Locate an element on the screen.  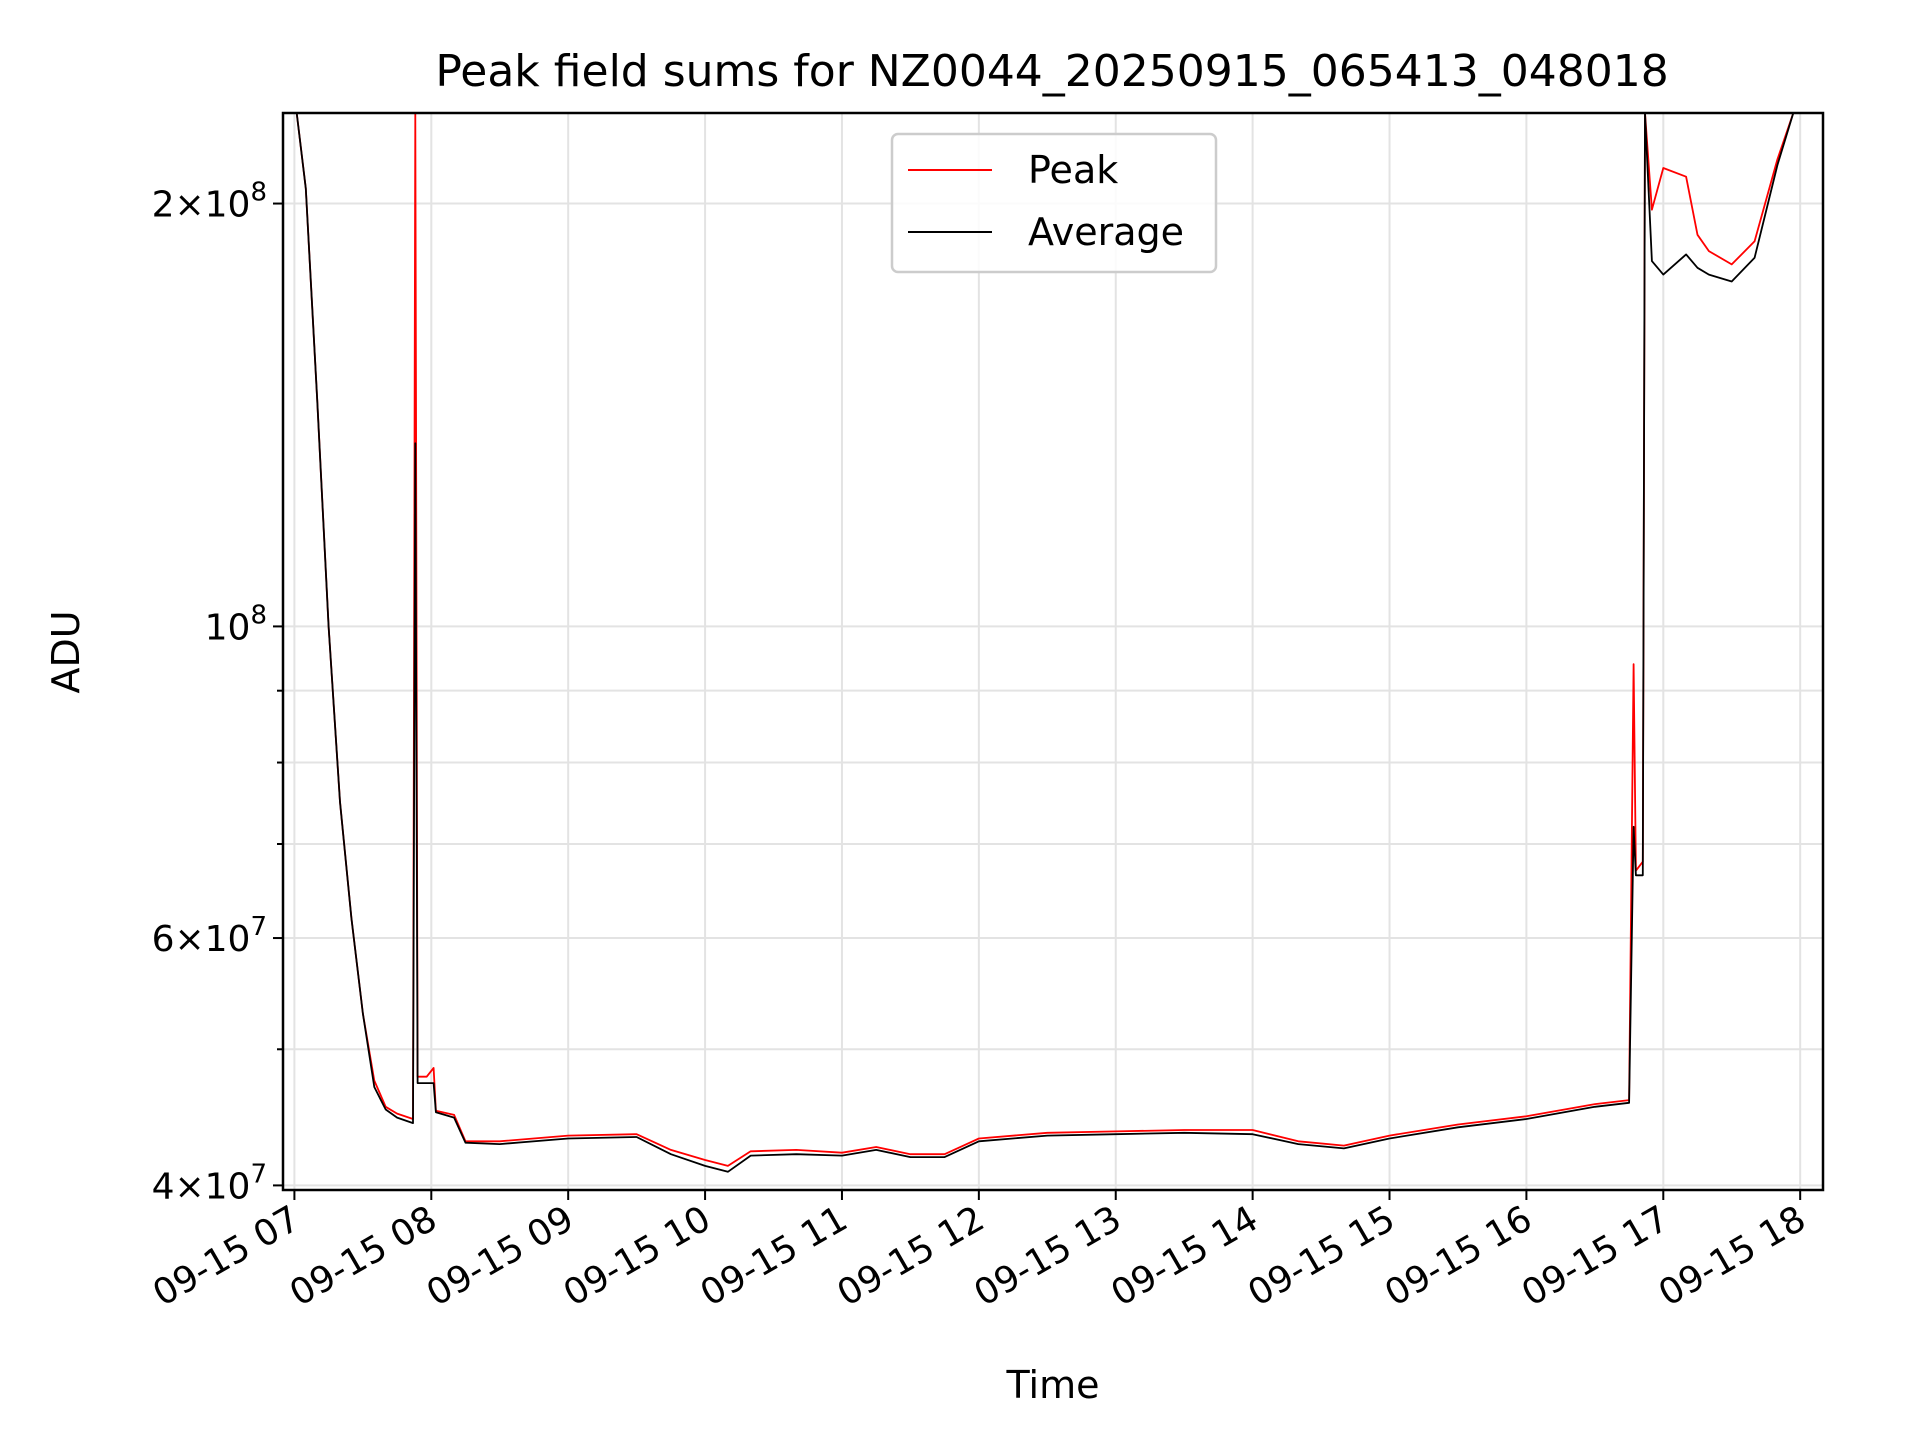
y-tick-label: 6×107 is located at coordinates (209, 936).